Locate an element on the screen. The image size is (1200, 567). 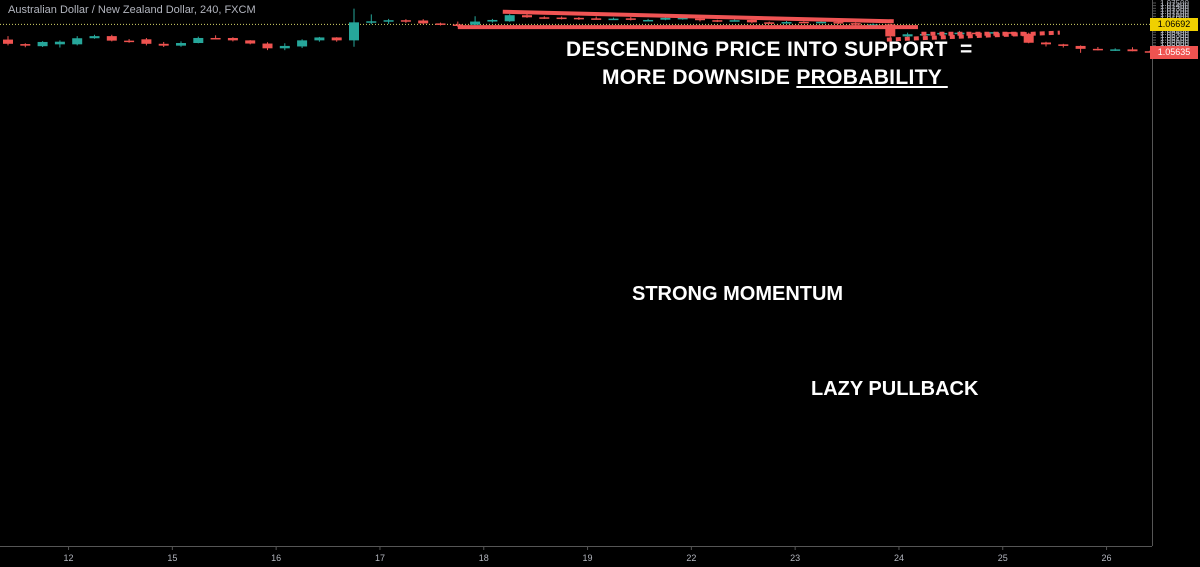
x-tick-label: 25 is located at coordinates (1003, 558).